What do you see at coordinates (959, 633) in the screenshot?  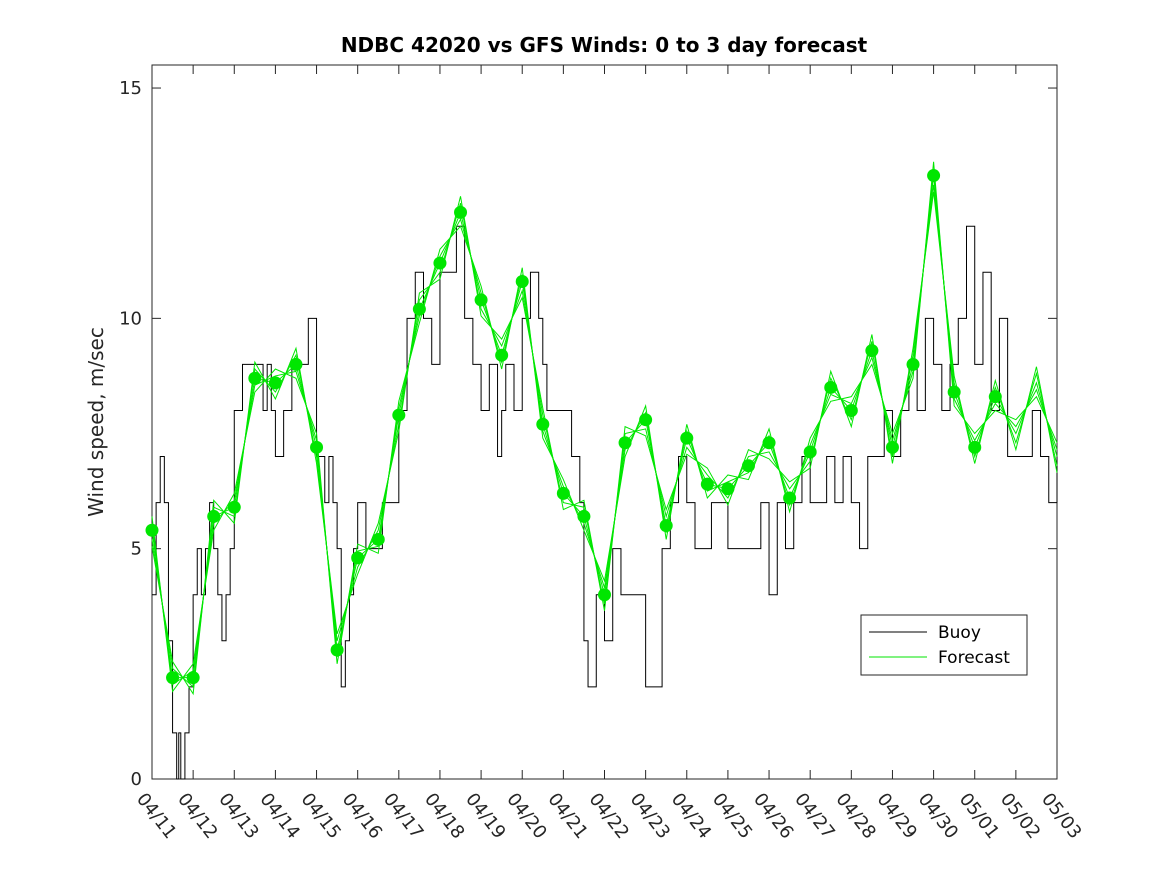 I see `legend-buoy-label: Buoy` at bounding box center [959, 633].